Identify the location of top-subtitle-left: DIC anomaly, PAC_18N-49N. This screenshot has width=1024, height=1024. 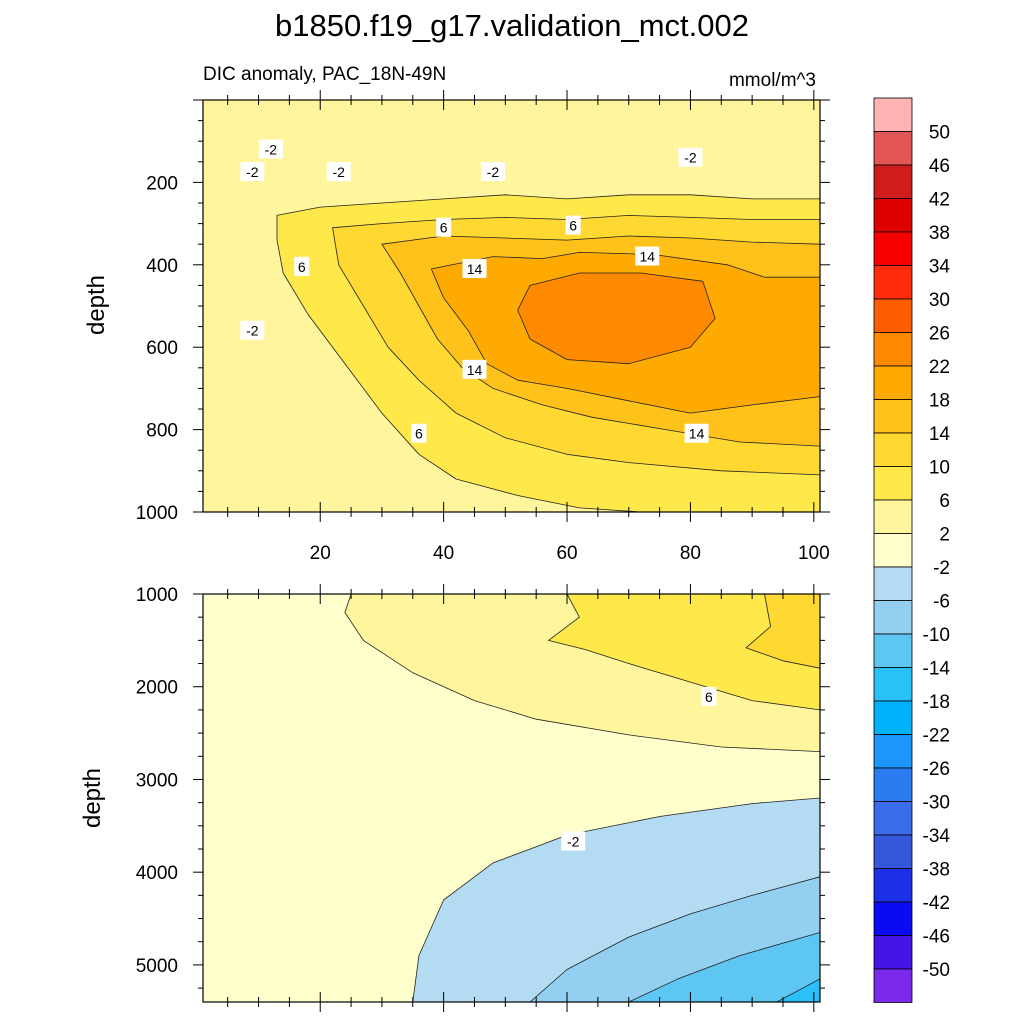
(324, 74).